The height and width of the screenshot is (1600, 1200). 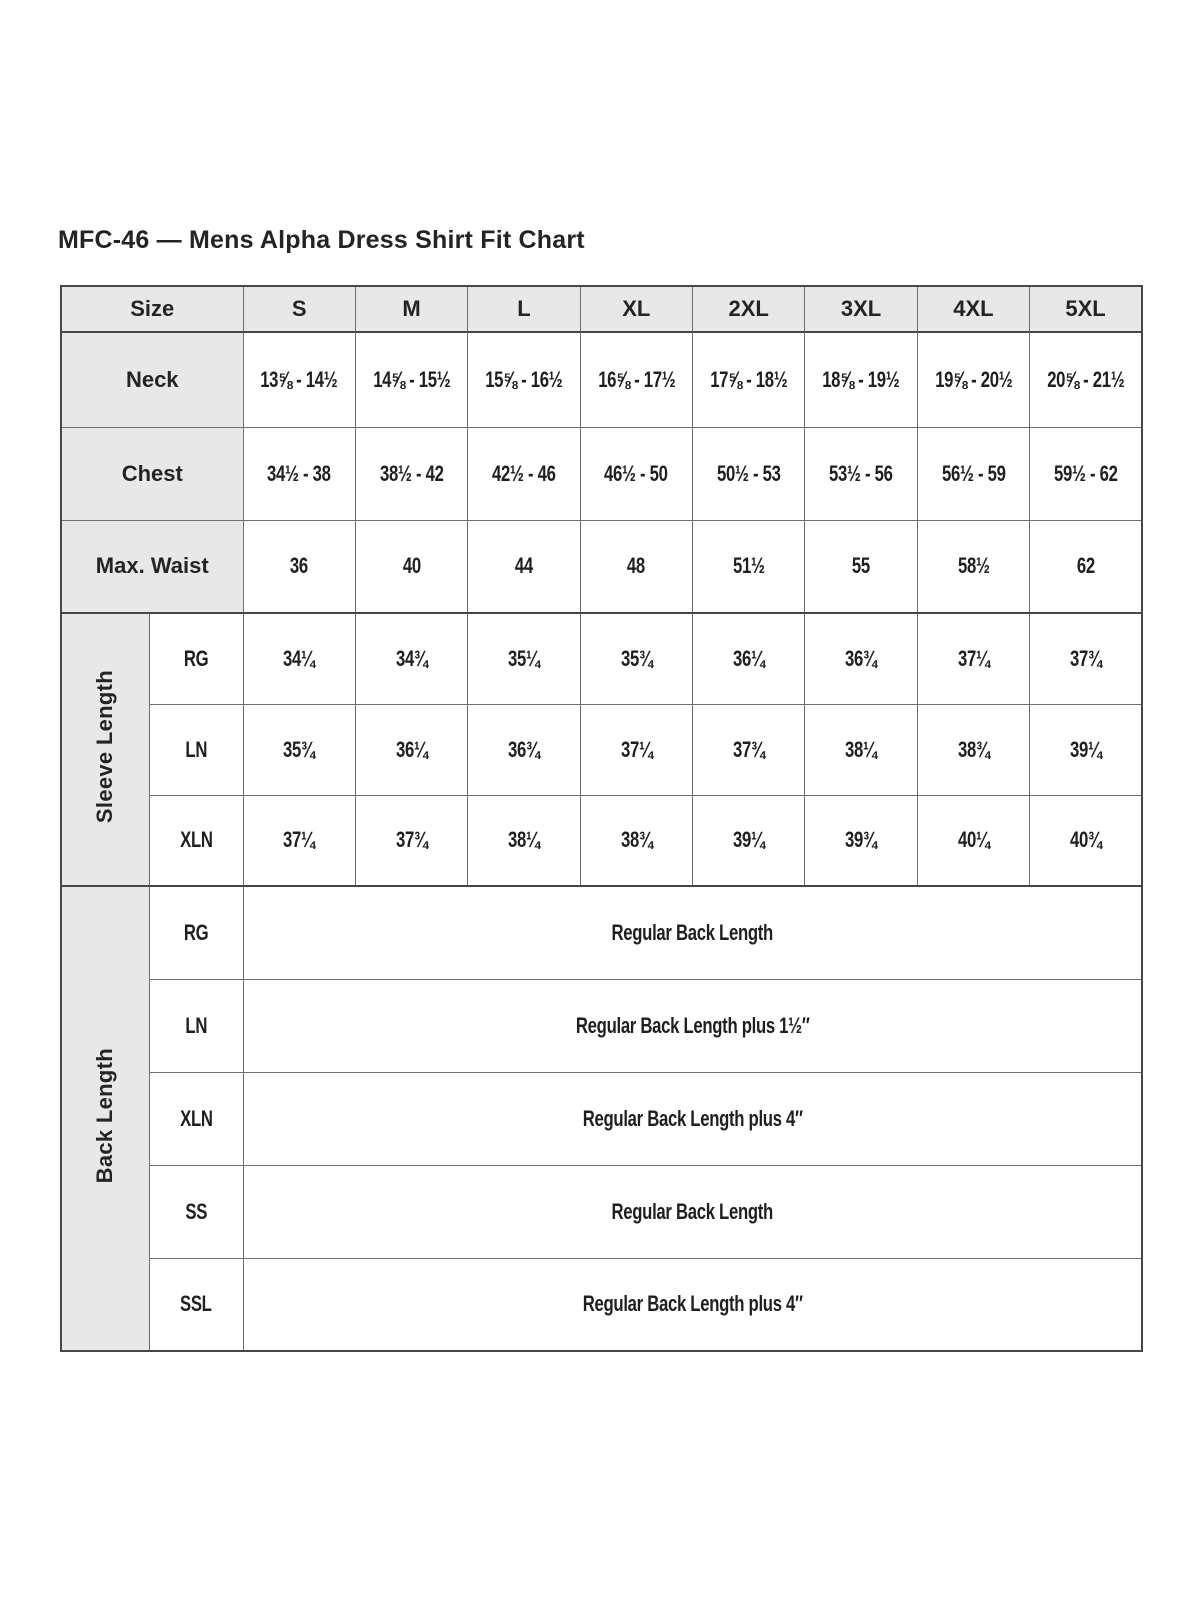 What do you see at coordinates (636, 309) in the screenshot?
I see `col-header-xl: XL` at bounding box center [636, 309].